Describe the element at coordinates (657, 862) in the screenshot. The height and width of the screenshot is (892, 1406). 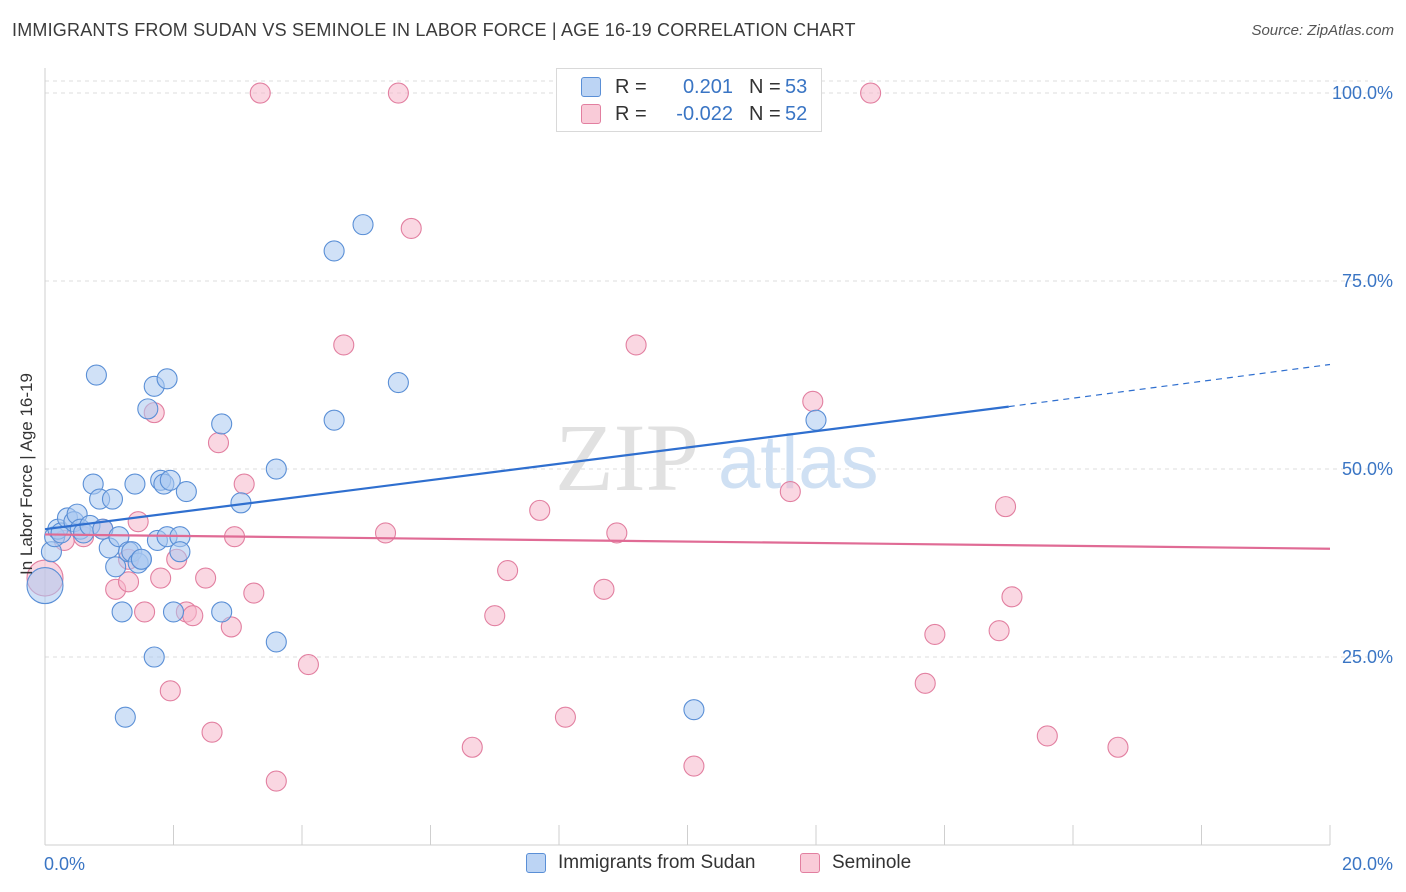
I see `legend-label: Immigrants from Sudan` at that location.